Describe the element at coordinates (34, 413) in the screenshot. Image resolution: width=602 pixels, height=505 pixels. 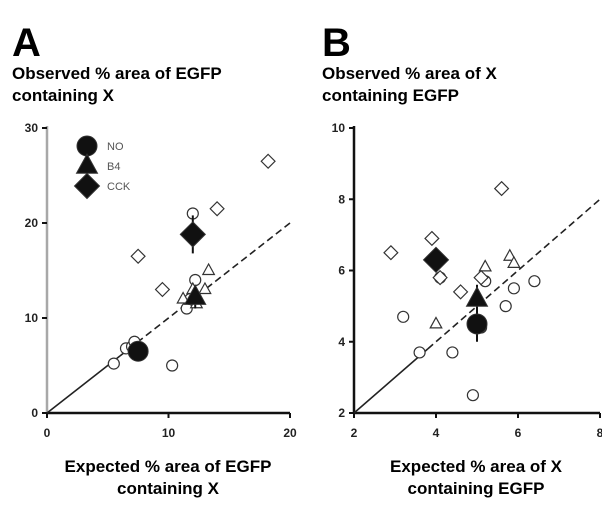
I see `y-tick-label: 0` at that location.